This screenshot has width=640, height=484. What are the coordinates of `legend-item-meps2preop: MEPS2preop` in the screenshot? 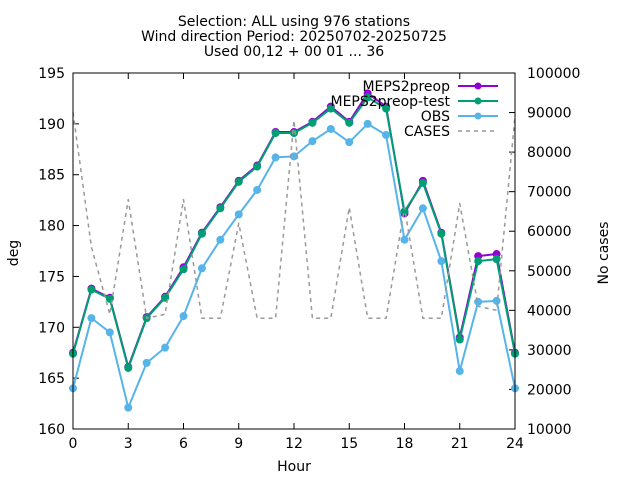 It's located at (430, 87).